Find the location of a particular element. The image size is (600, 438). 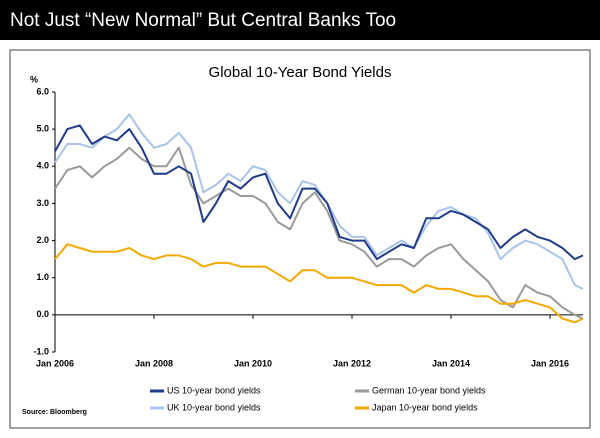

legend-label: US 10-year bond yields is located at coordinates (214, 390).